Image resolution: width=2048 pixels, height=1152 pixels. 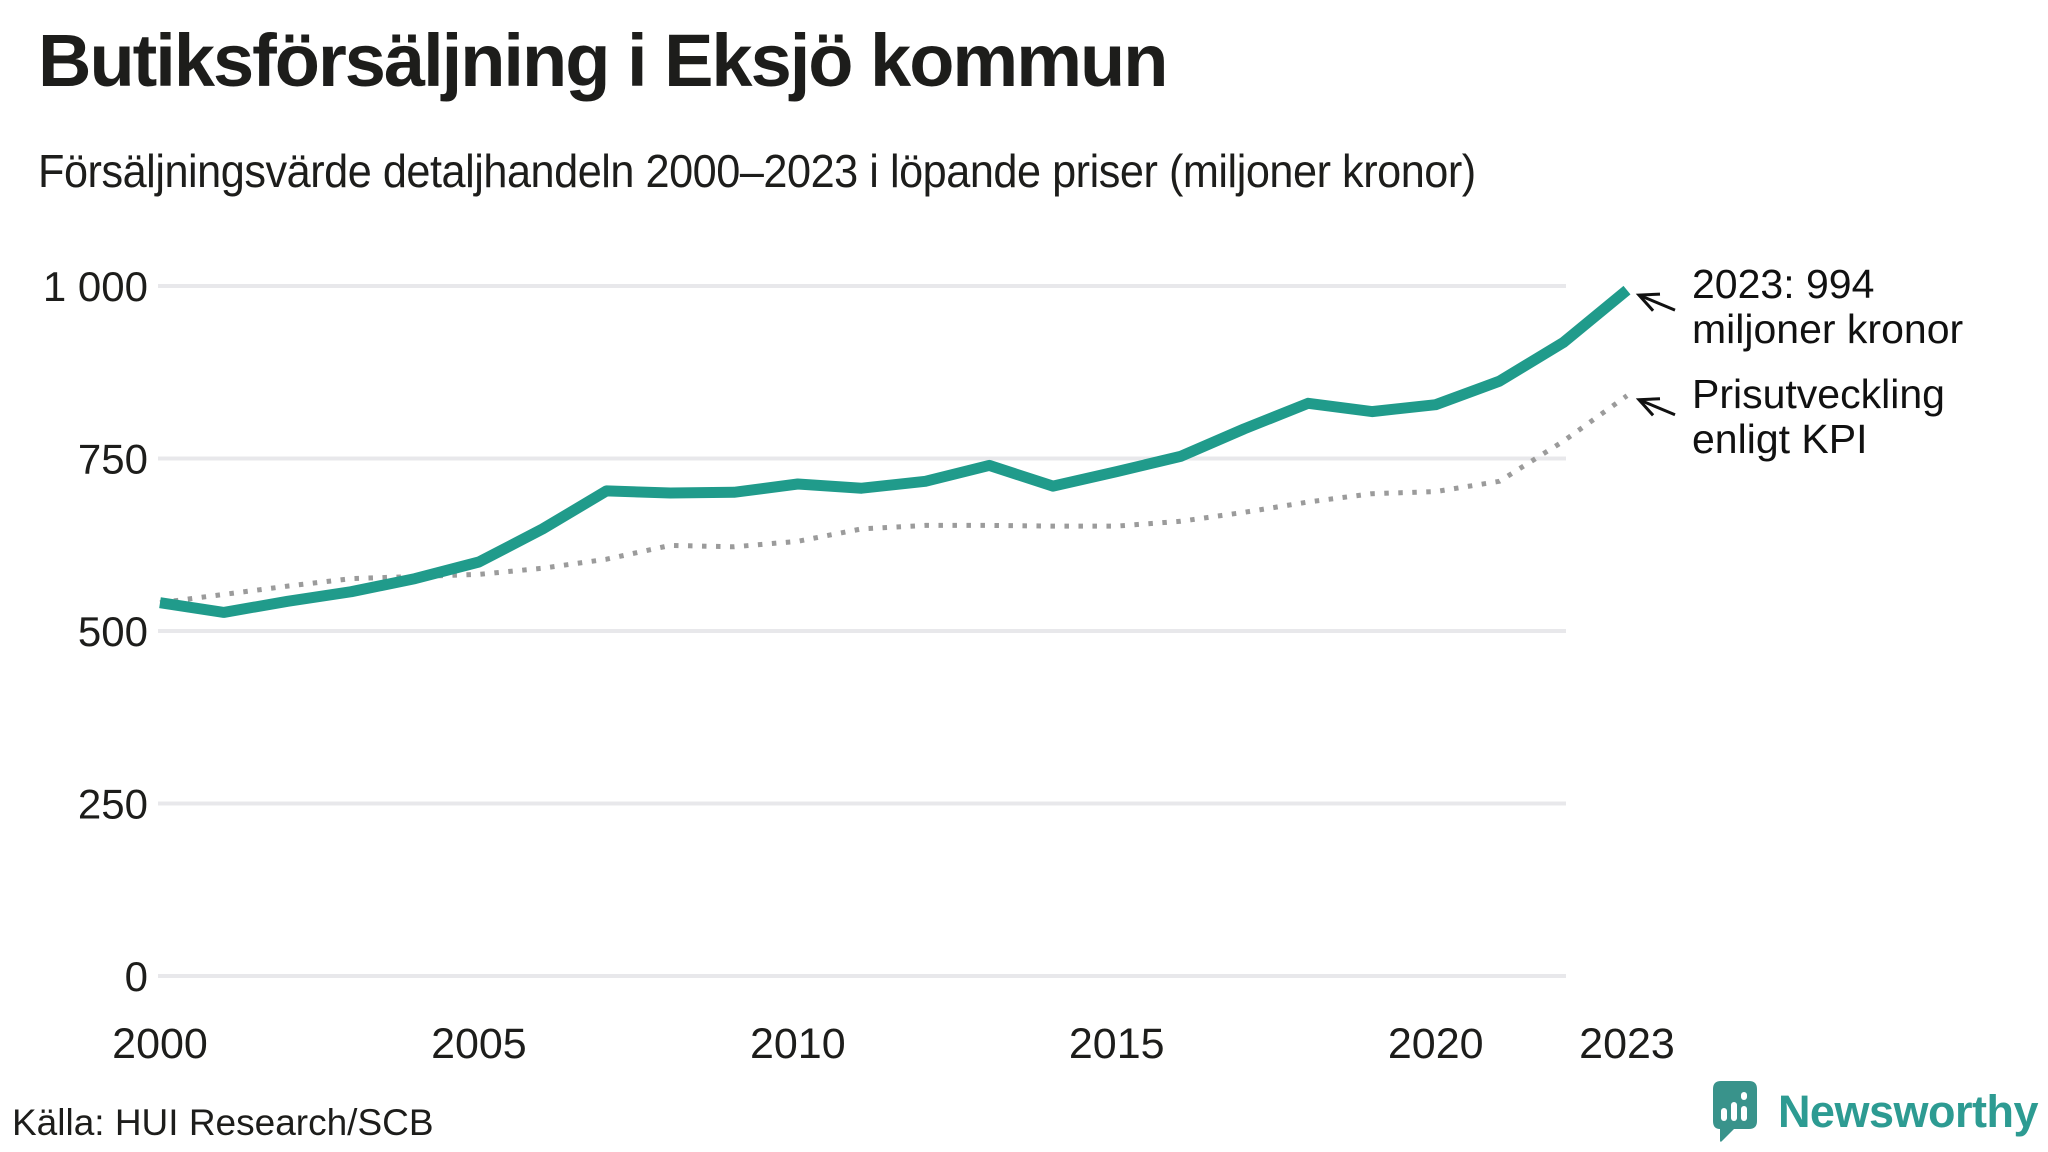 I want to click on annotation-line-2: enligt KPI, so click(x=1780, y=439).